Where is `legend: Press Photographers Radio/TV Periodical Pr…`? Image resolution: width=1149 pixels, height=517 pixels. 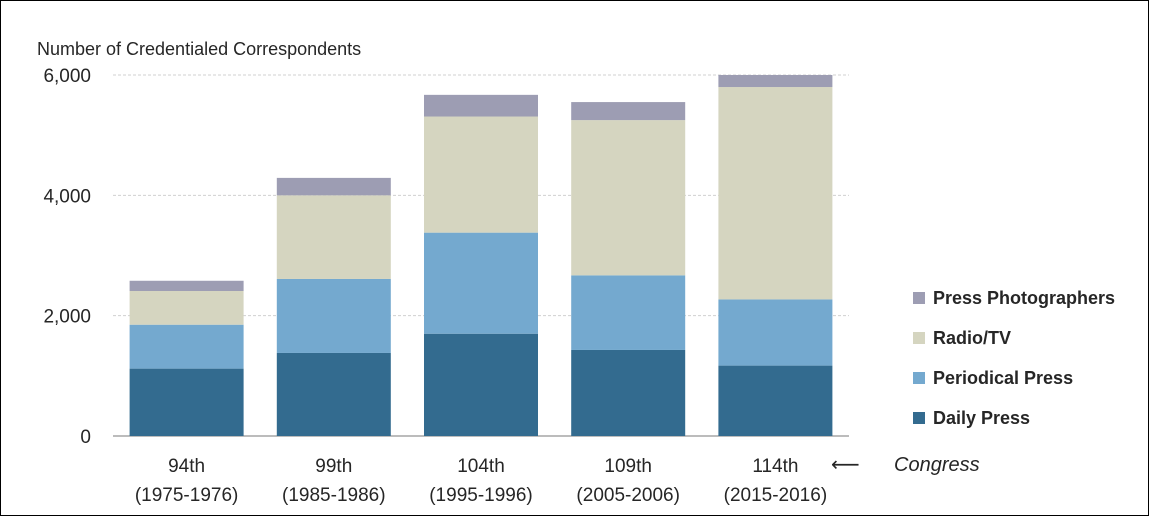
legend: Press Photographers Radio/TV Periodical Pr… is located at coordinates (1014, 358).